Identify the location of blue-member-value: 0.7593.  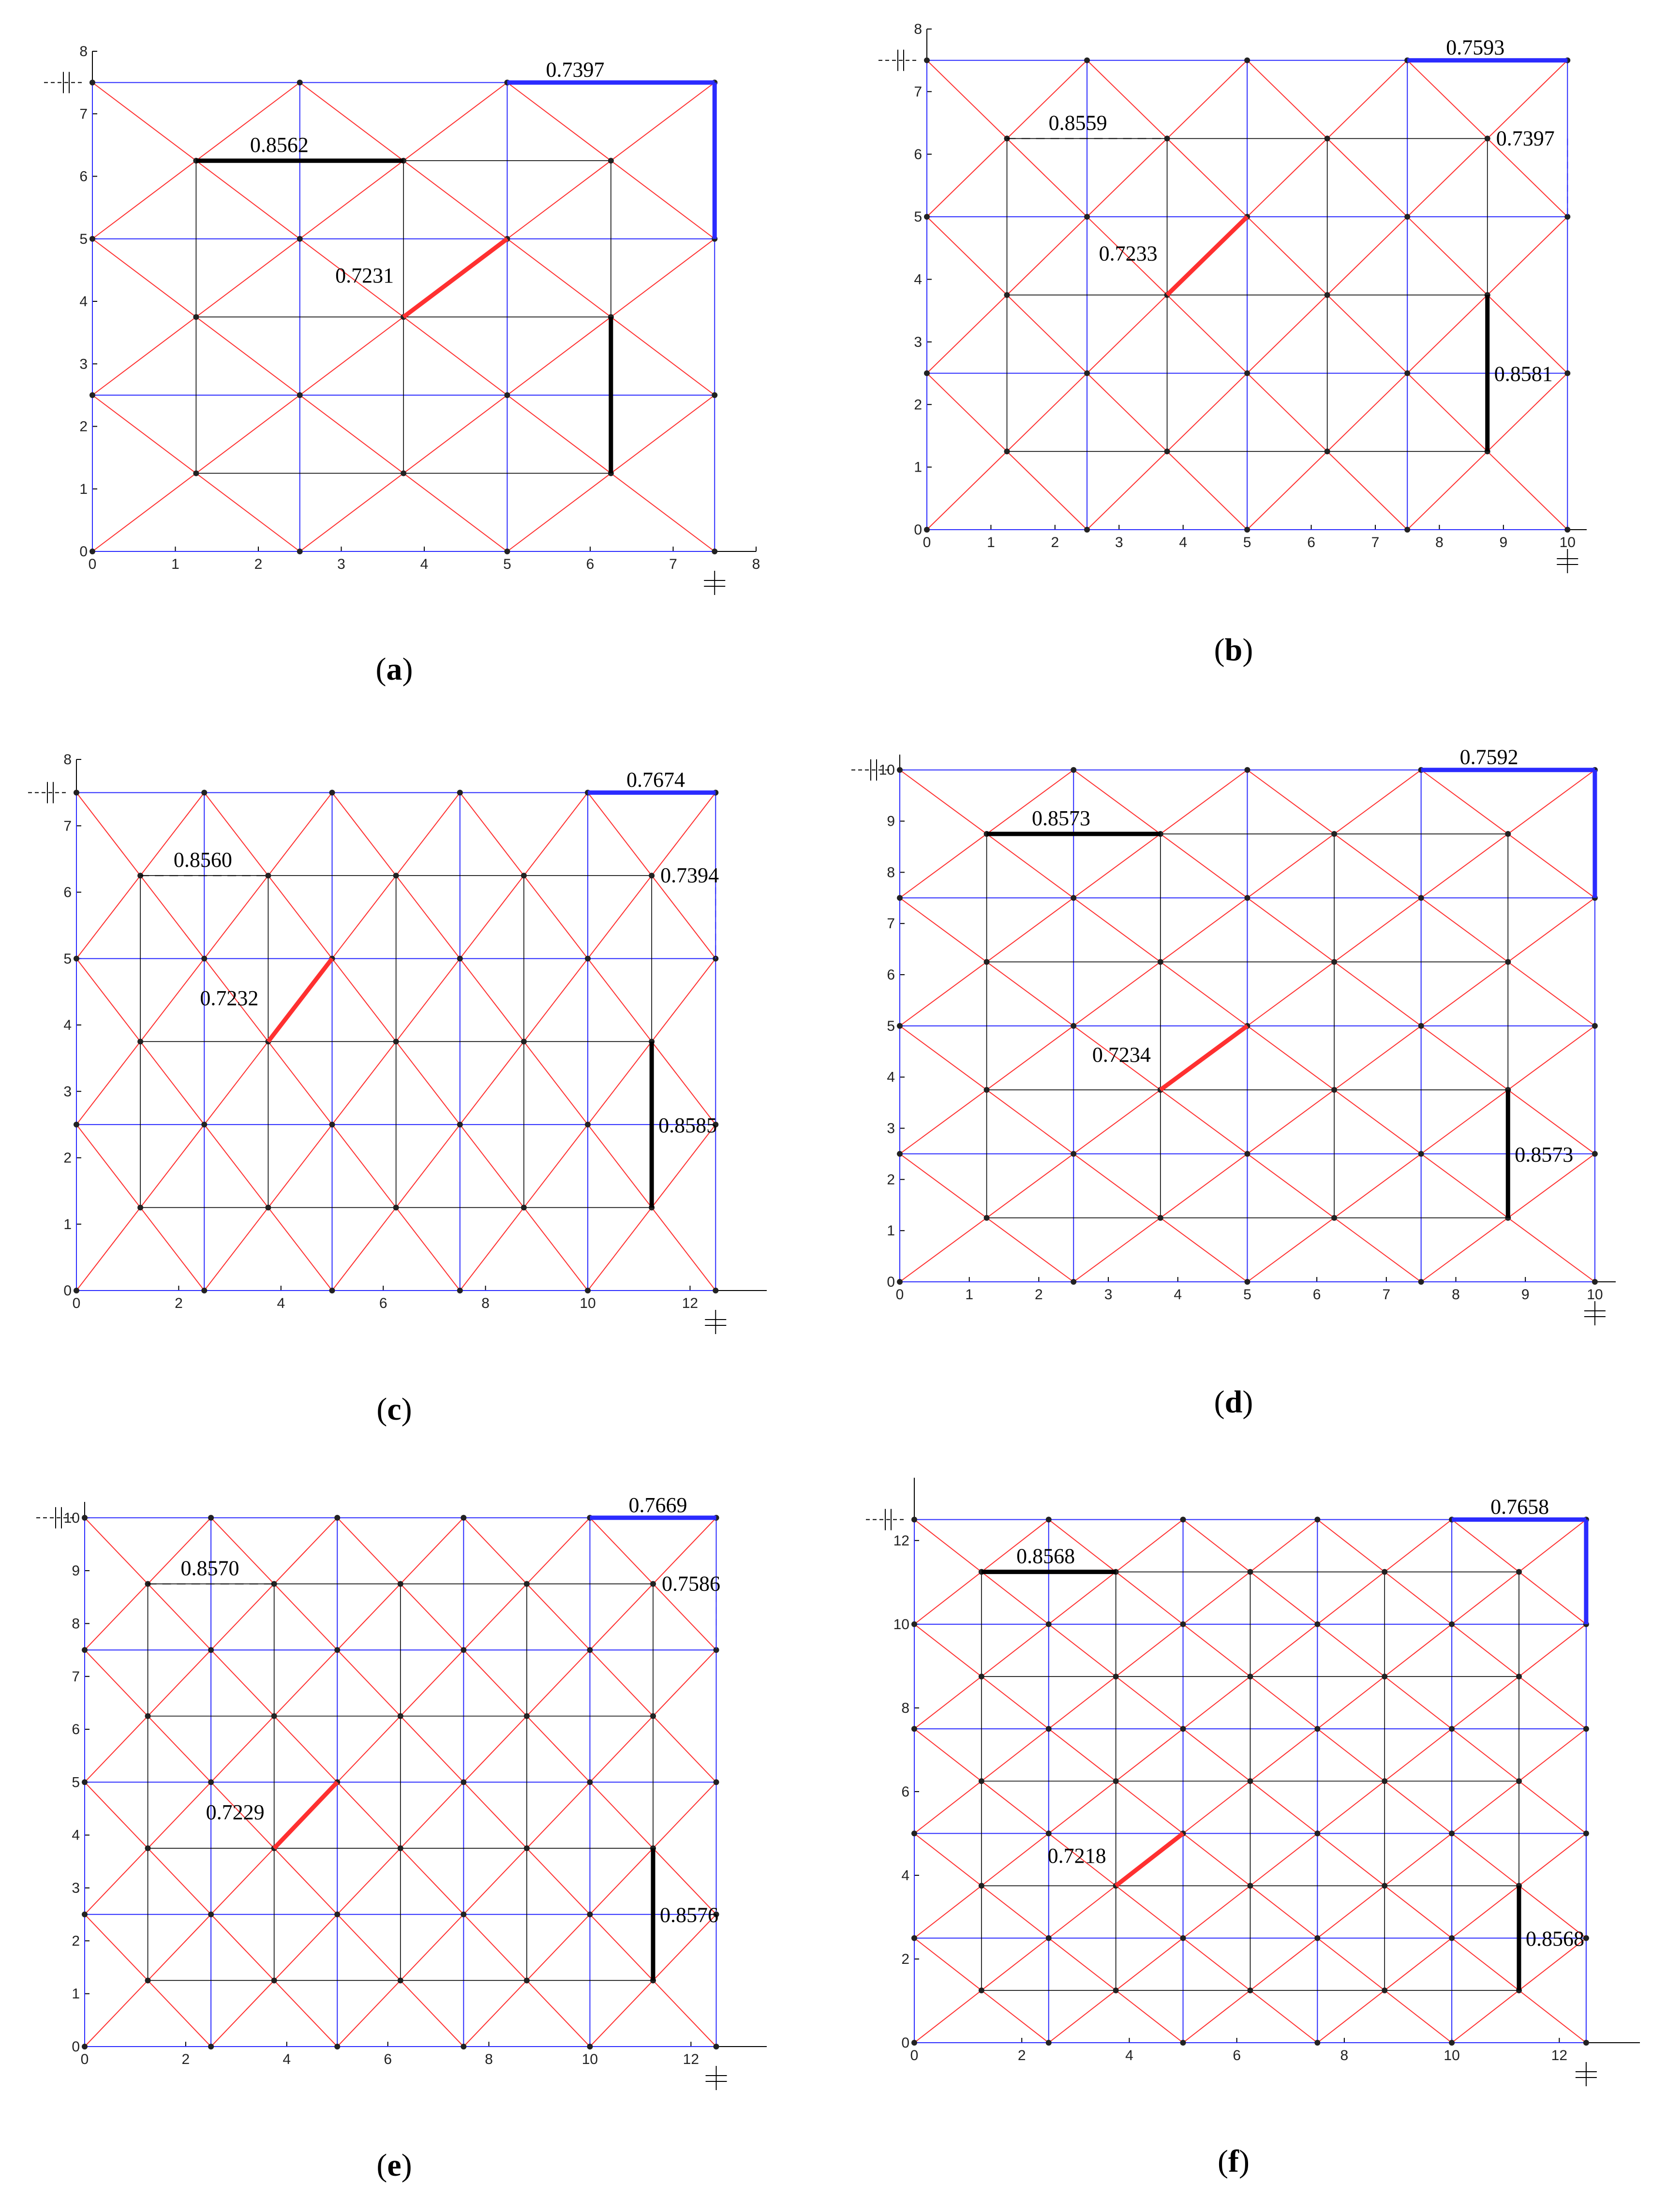
(1475, 48).